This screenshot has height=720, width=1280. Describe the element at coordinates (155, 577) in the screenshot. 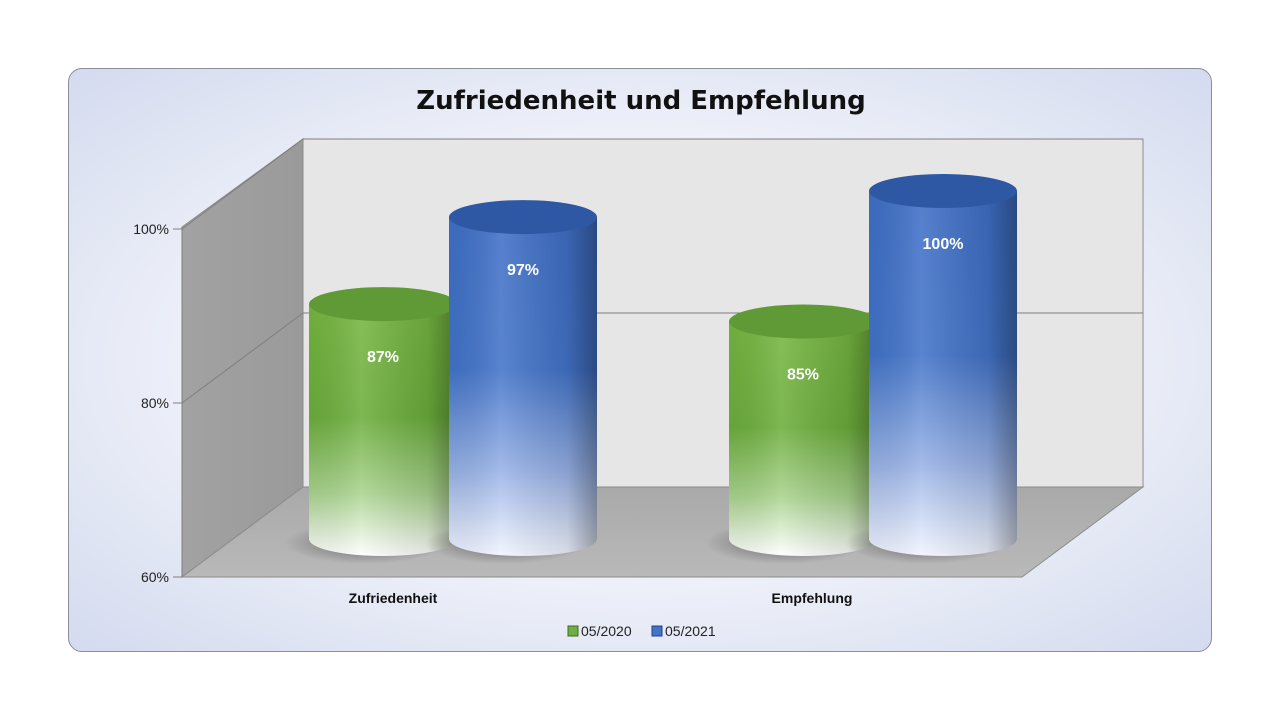

I see `y-tick-label-60: 60%` at that location.